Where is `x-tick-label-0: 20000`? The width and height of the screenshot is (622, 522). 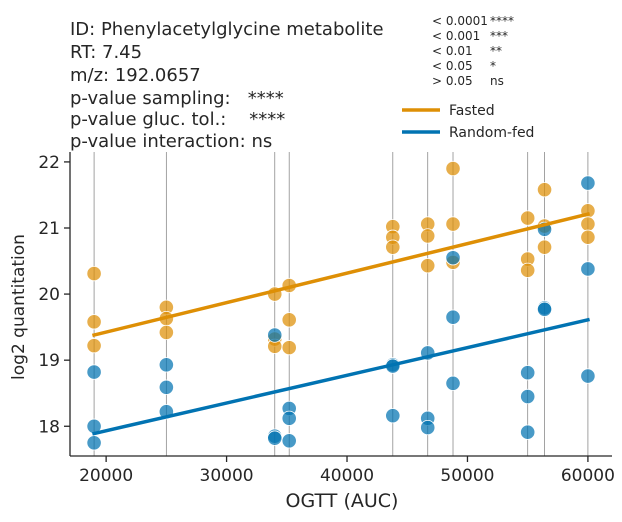
x-tick-label-0: 20000 is located at coordinates (106, 476).